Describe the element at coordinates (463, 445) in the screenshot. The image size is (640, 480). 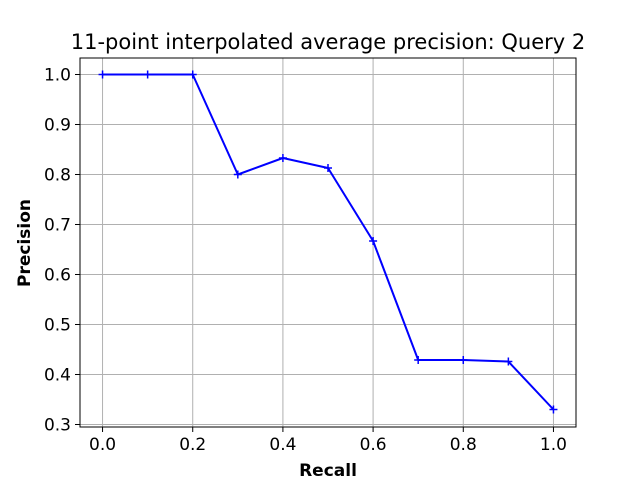
I see `x-tick-label: 0.8` at that location.